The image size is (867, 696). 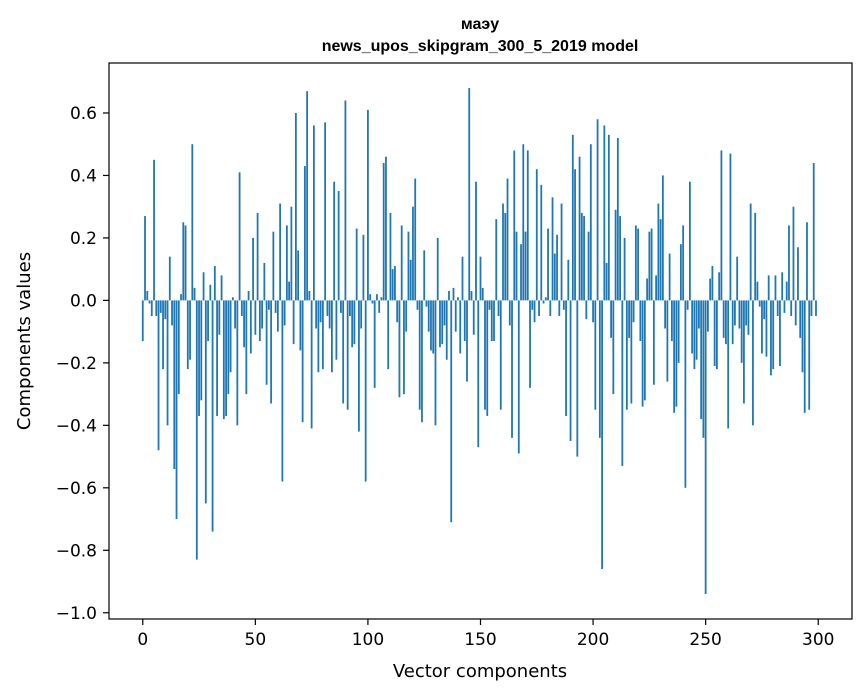 What do you see at coordinates (83, 114) in the screenshot?
I see `y-tick-label: 0.6` at bounding box center [83, 114].